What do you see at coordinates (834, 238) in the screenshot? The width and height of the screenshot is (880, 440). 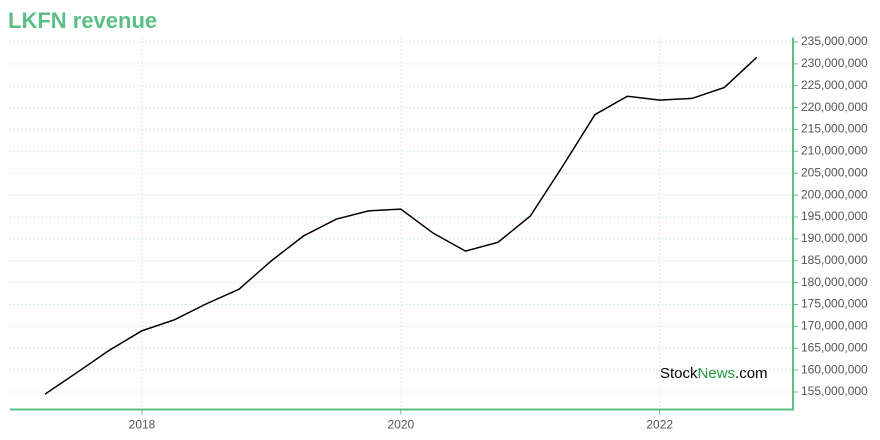 I see `y-tick-label: 190,000,000` at bounding box center [834, 238].